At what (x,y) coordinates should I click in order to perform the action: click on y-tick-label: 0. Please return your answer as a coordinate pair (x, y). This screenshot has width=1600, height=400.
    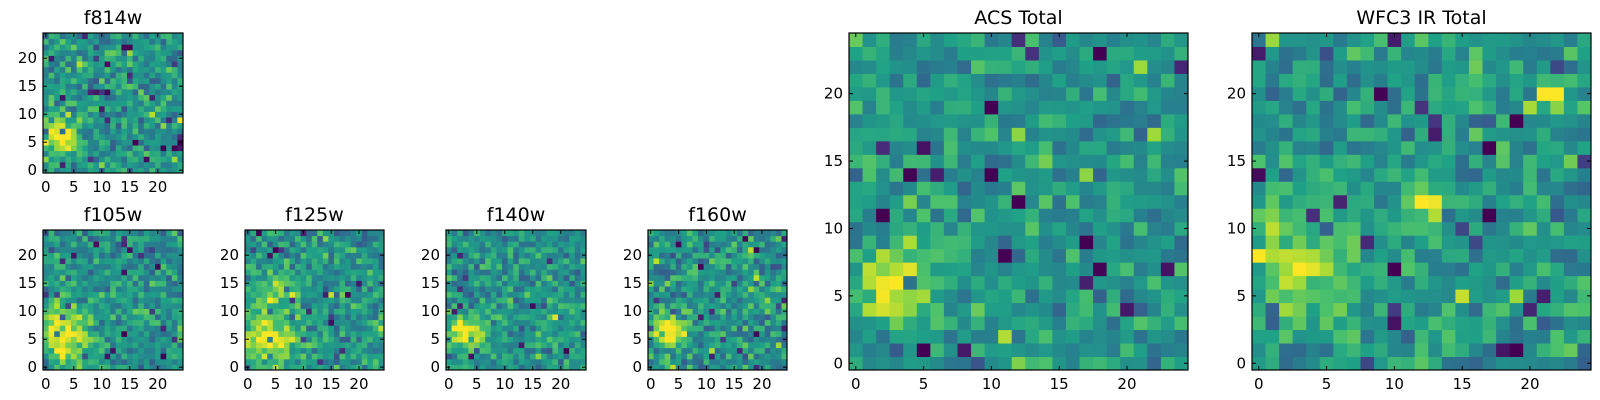
    Looking at the image, I should click on (234, 367).